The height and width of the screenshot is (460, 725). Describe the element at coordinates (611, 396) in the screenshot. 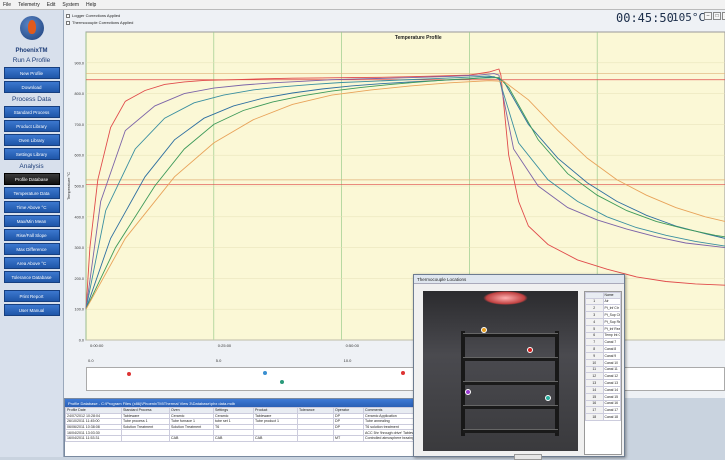

I see `channel-name: Canal 15` at that location.